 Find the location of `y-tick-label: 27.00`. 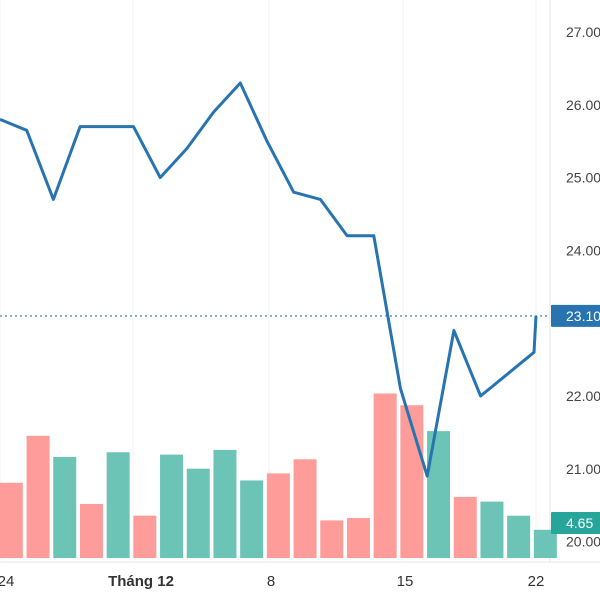

y-tick-label: 27.00 is located at coordinates (583, 32).